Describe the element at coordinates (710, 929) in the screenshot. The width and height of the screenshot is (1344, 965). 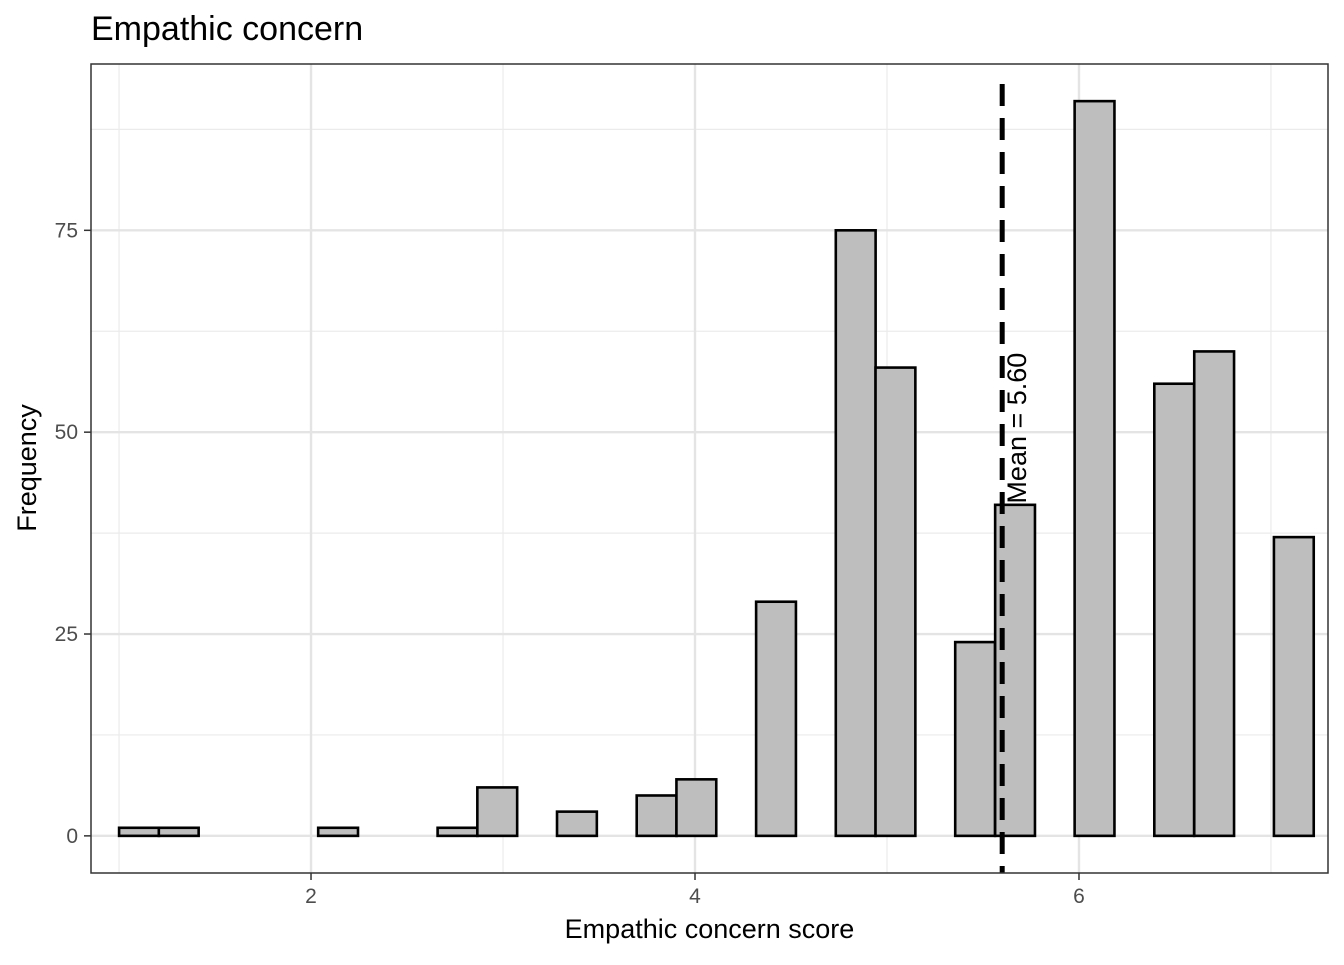
I see `x-axis-title: Empathic concern score` at that location.